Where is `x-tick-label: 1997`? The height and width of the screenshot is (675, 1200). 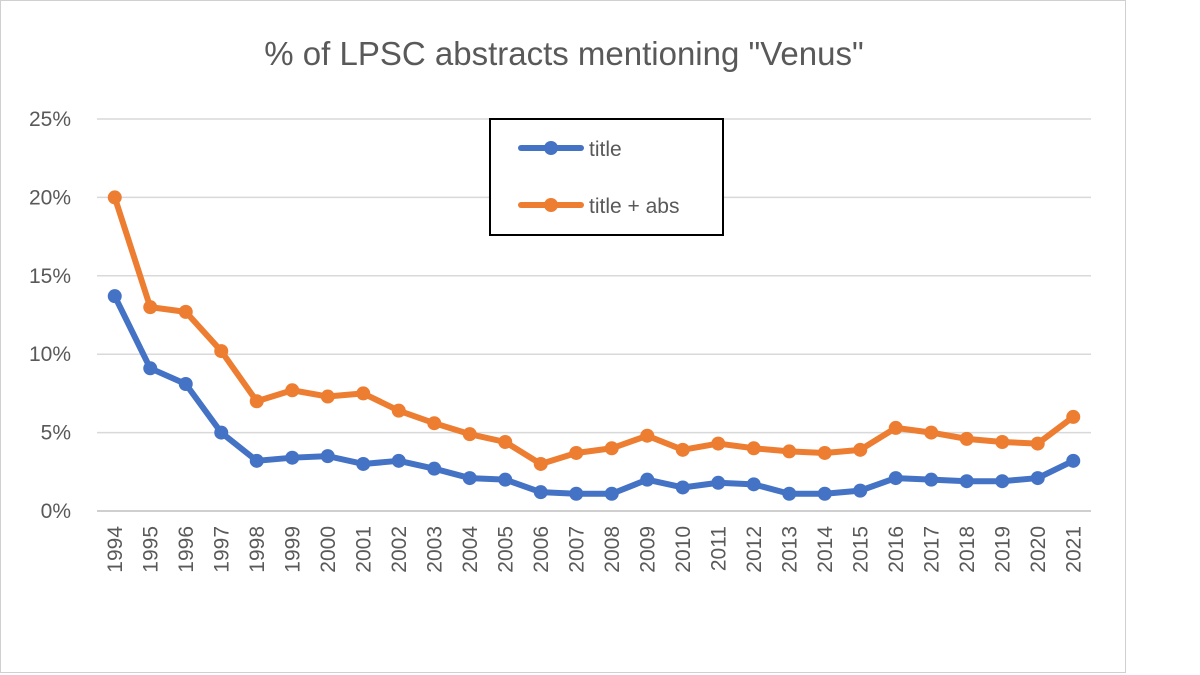
x-tick-label: 1997 is located at coordinates (221, 549).